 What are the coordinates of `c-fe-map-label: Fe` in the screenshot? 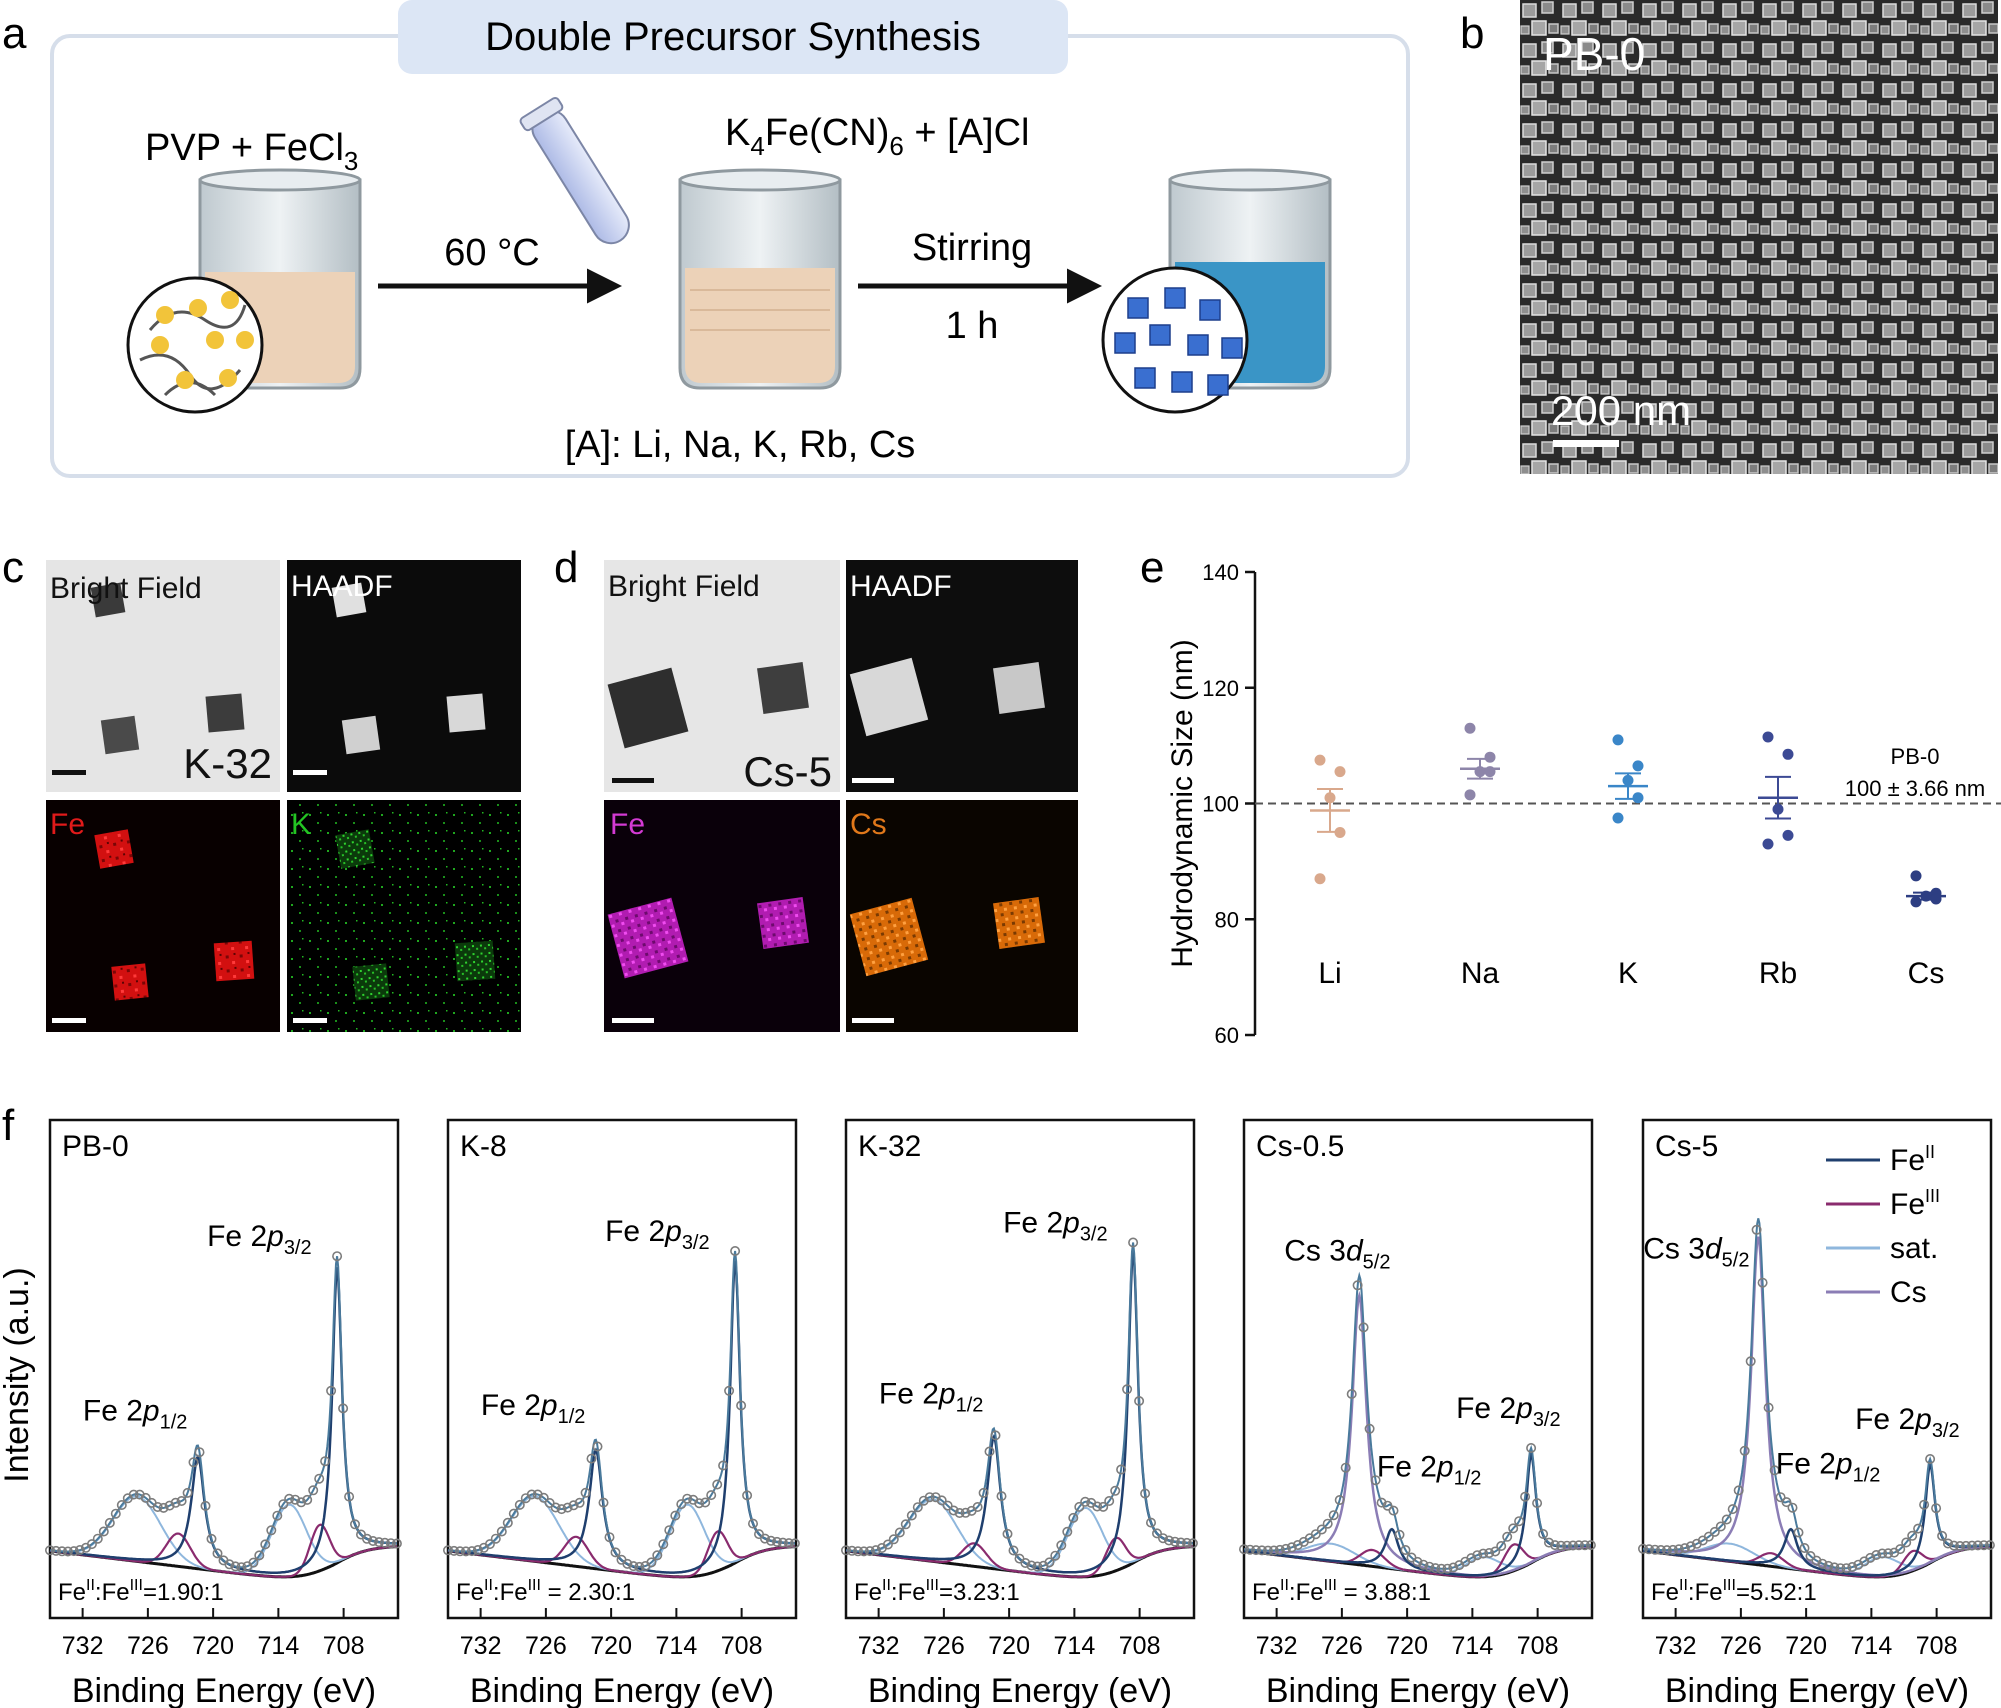 It's located at (67, 824).